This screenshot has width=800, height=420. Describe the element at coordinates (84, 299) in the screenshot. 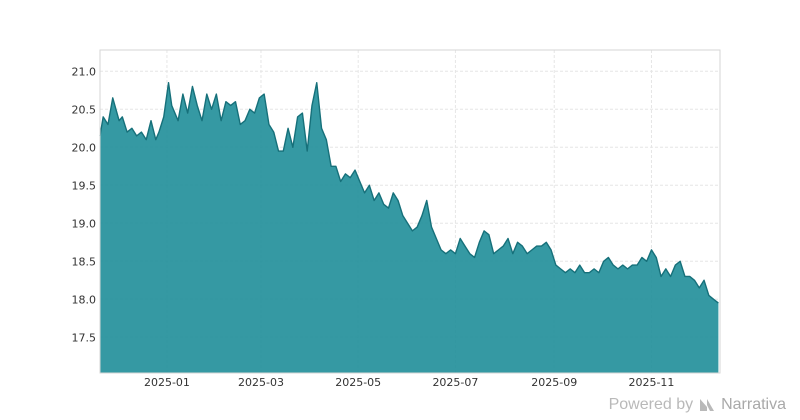

I see `y-tick-label: 18.0` at that location.